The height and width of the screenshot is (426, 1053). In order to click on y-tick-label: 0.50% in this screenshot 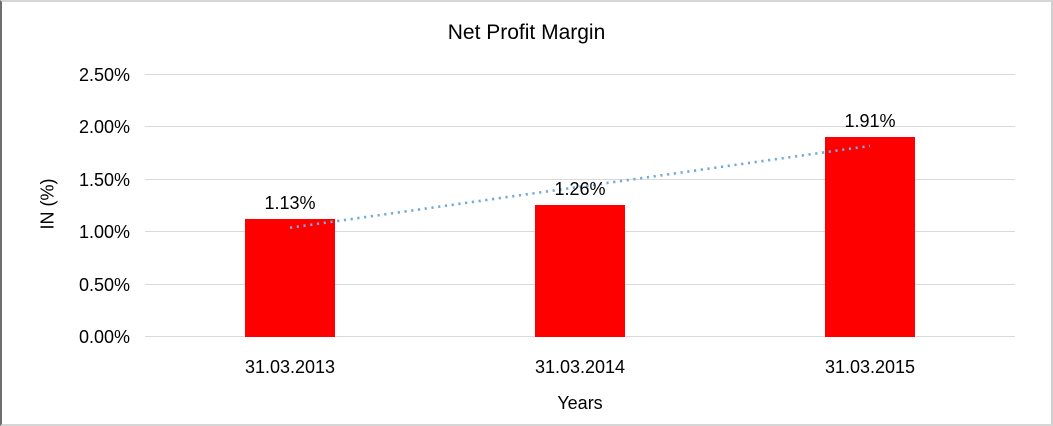, I will do `click(104, 284)`.